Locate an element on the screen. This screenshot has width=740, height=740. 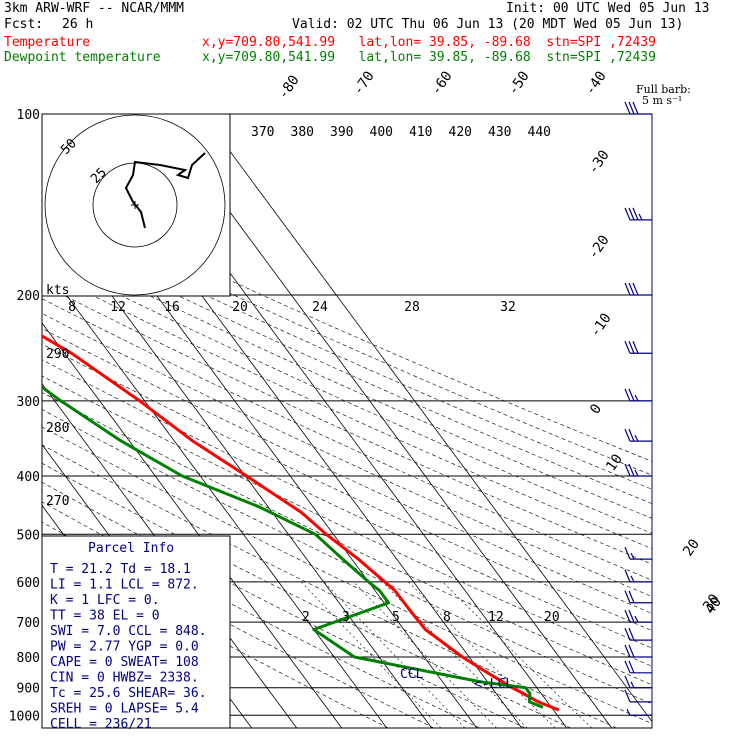
parcel-info-row: SWI = 7.0 CCL = 848. is located at coordinates (128, 631).